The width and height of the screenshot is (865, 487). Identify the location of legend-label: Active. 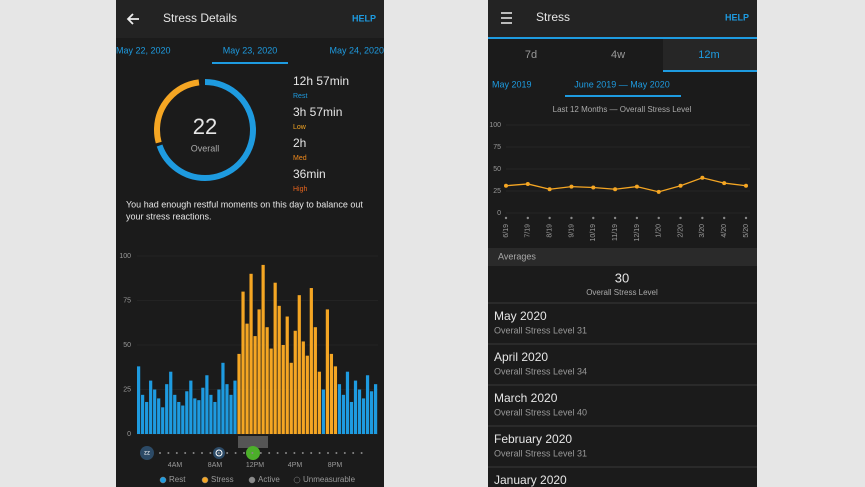
(269, 479).